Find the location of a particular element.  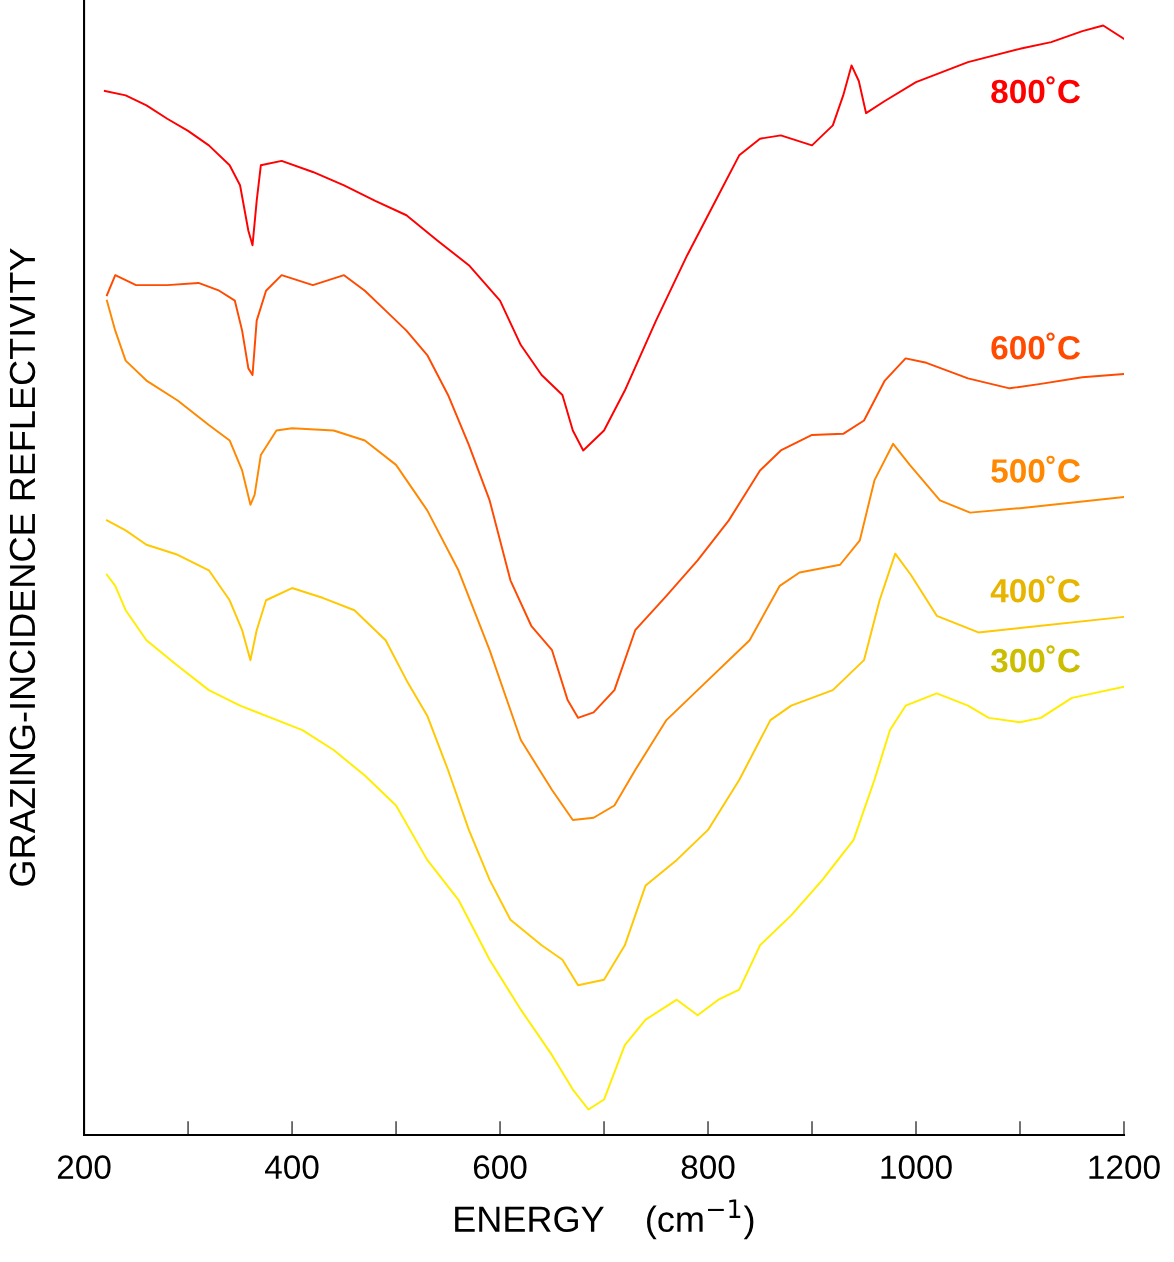

series-label: 400˚C is located at coordinates (1035, 589).